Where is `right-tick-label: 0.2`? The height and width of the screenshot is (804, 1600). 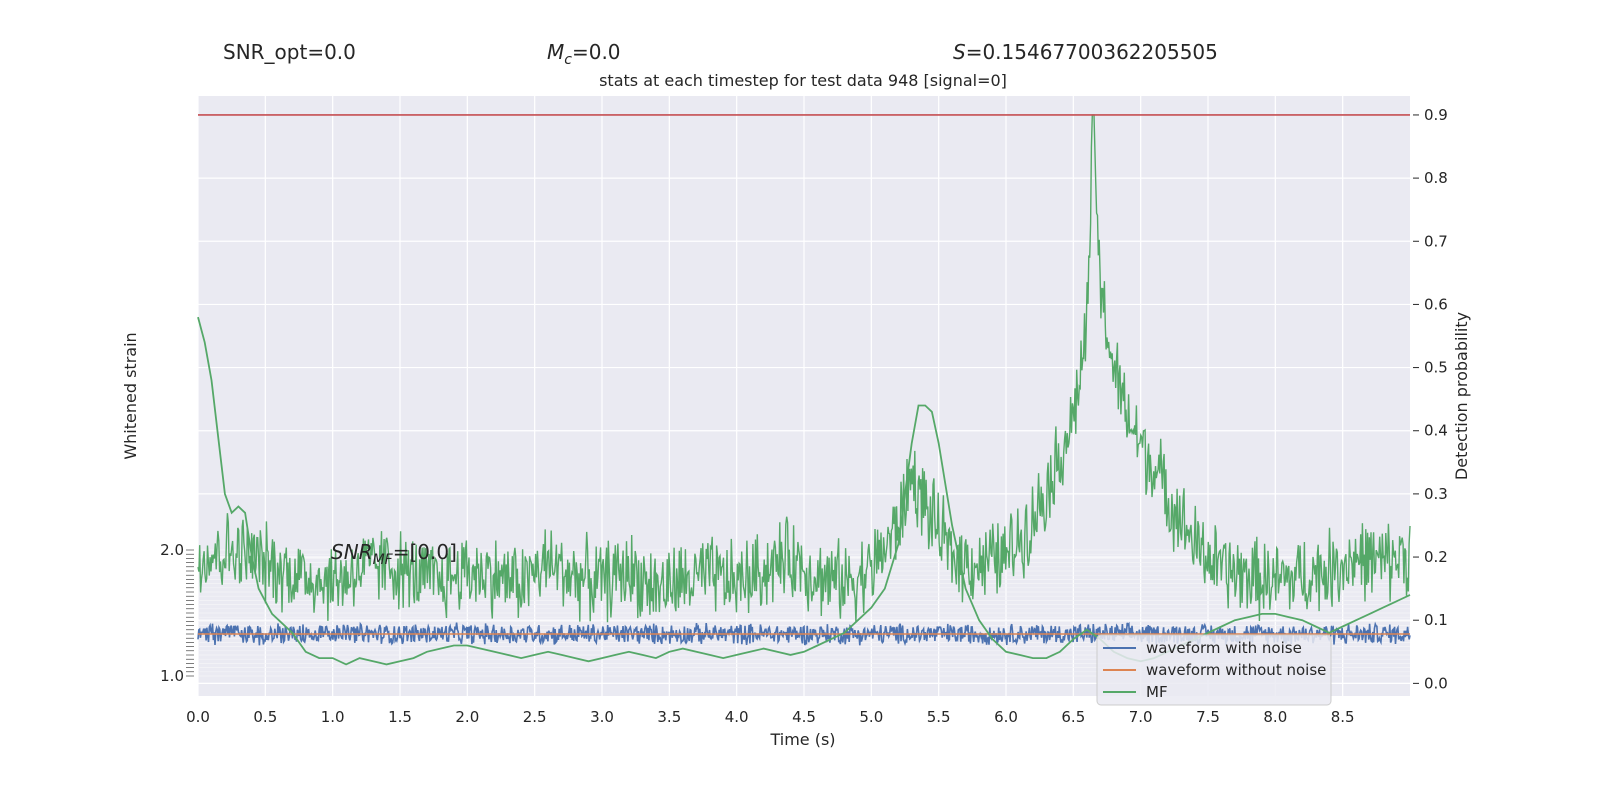 right-tick-label: 0.2 is located at coordinates (1436, 557).